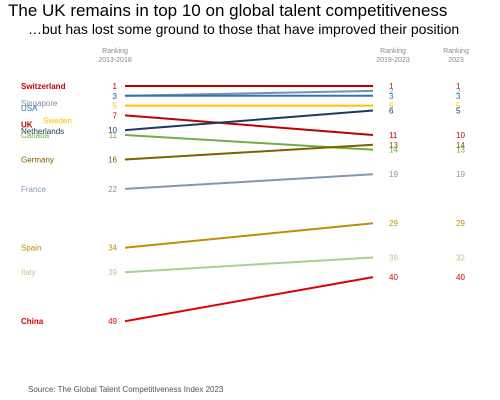 The height and width of the screenshot is (400, 500). What do you see at coordinates (391, 111) in the screenshot?
I see `rank-label-2019-2023-netherlands: 6` at bounding box center [391, 111].